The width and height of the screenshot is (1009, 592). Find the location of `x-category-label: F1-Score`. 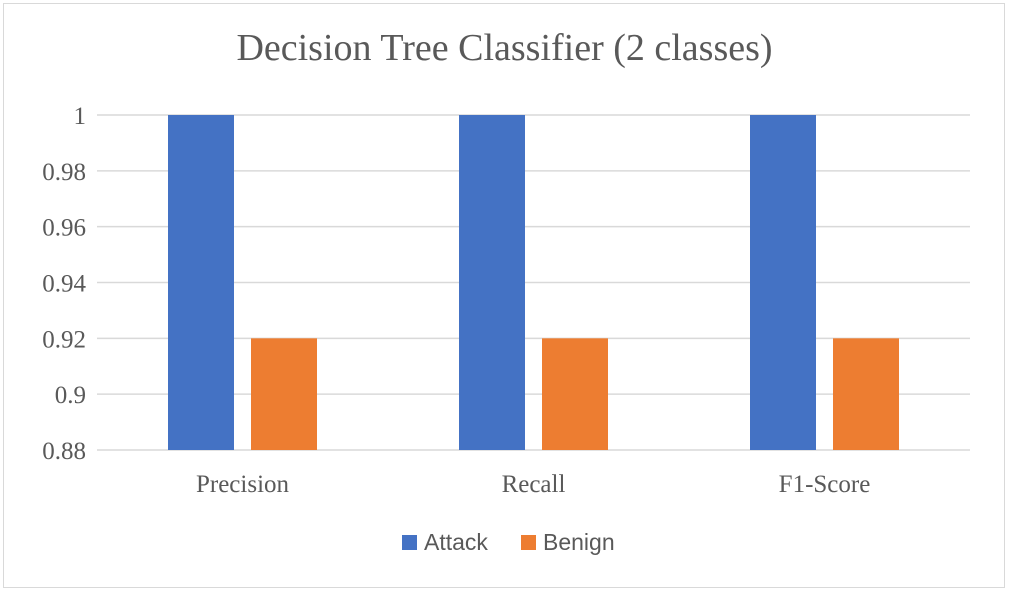

x-category-label: F1-Score is located at coordinates (825, 484).